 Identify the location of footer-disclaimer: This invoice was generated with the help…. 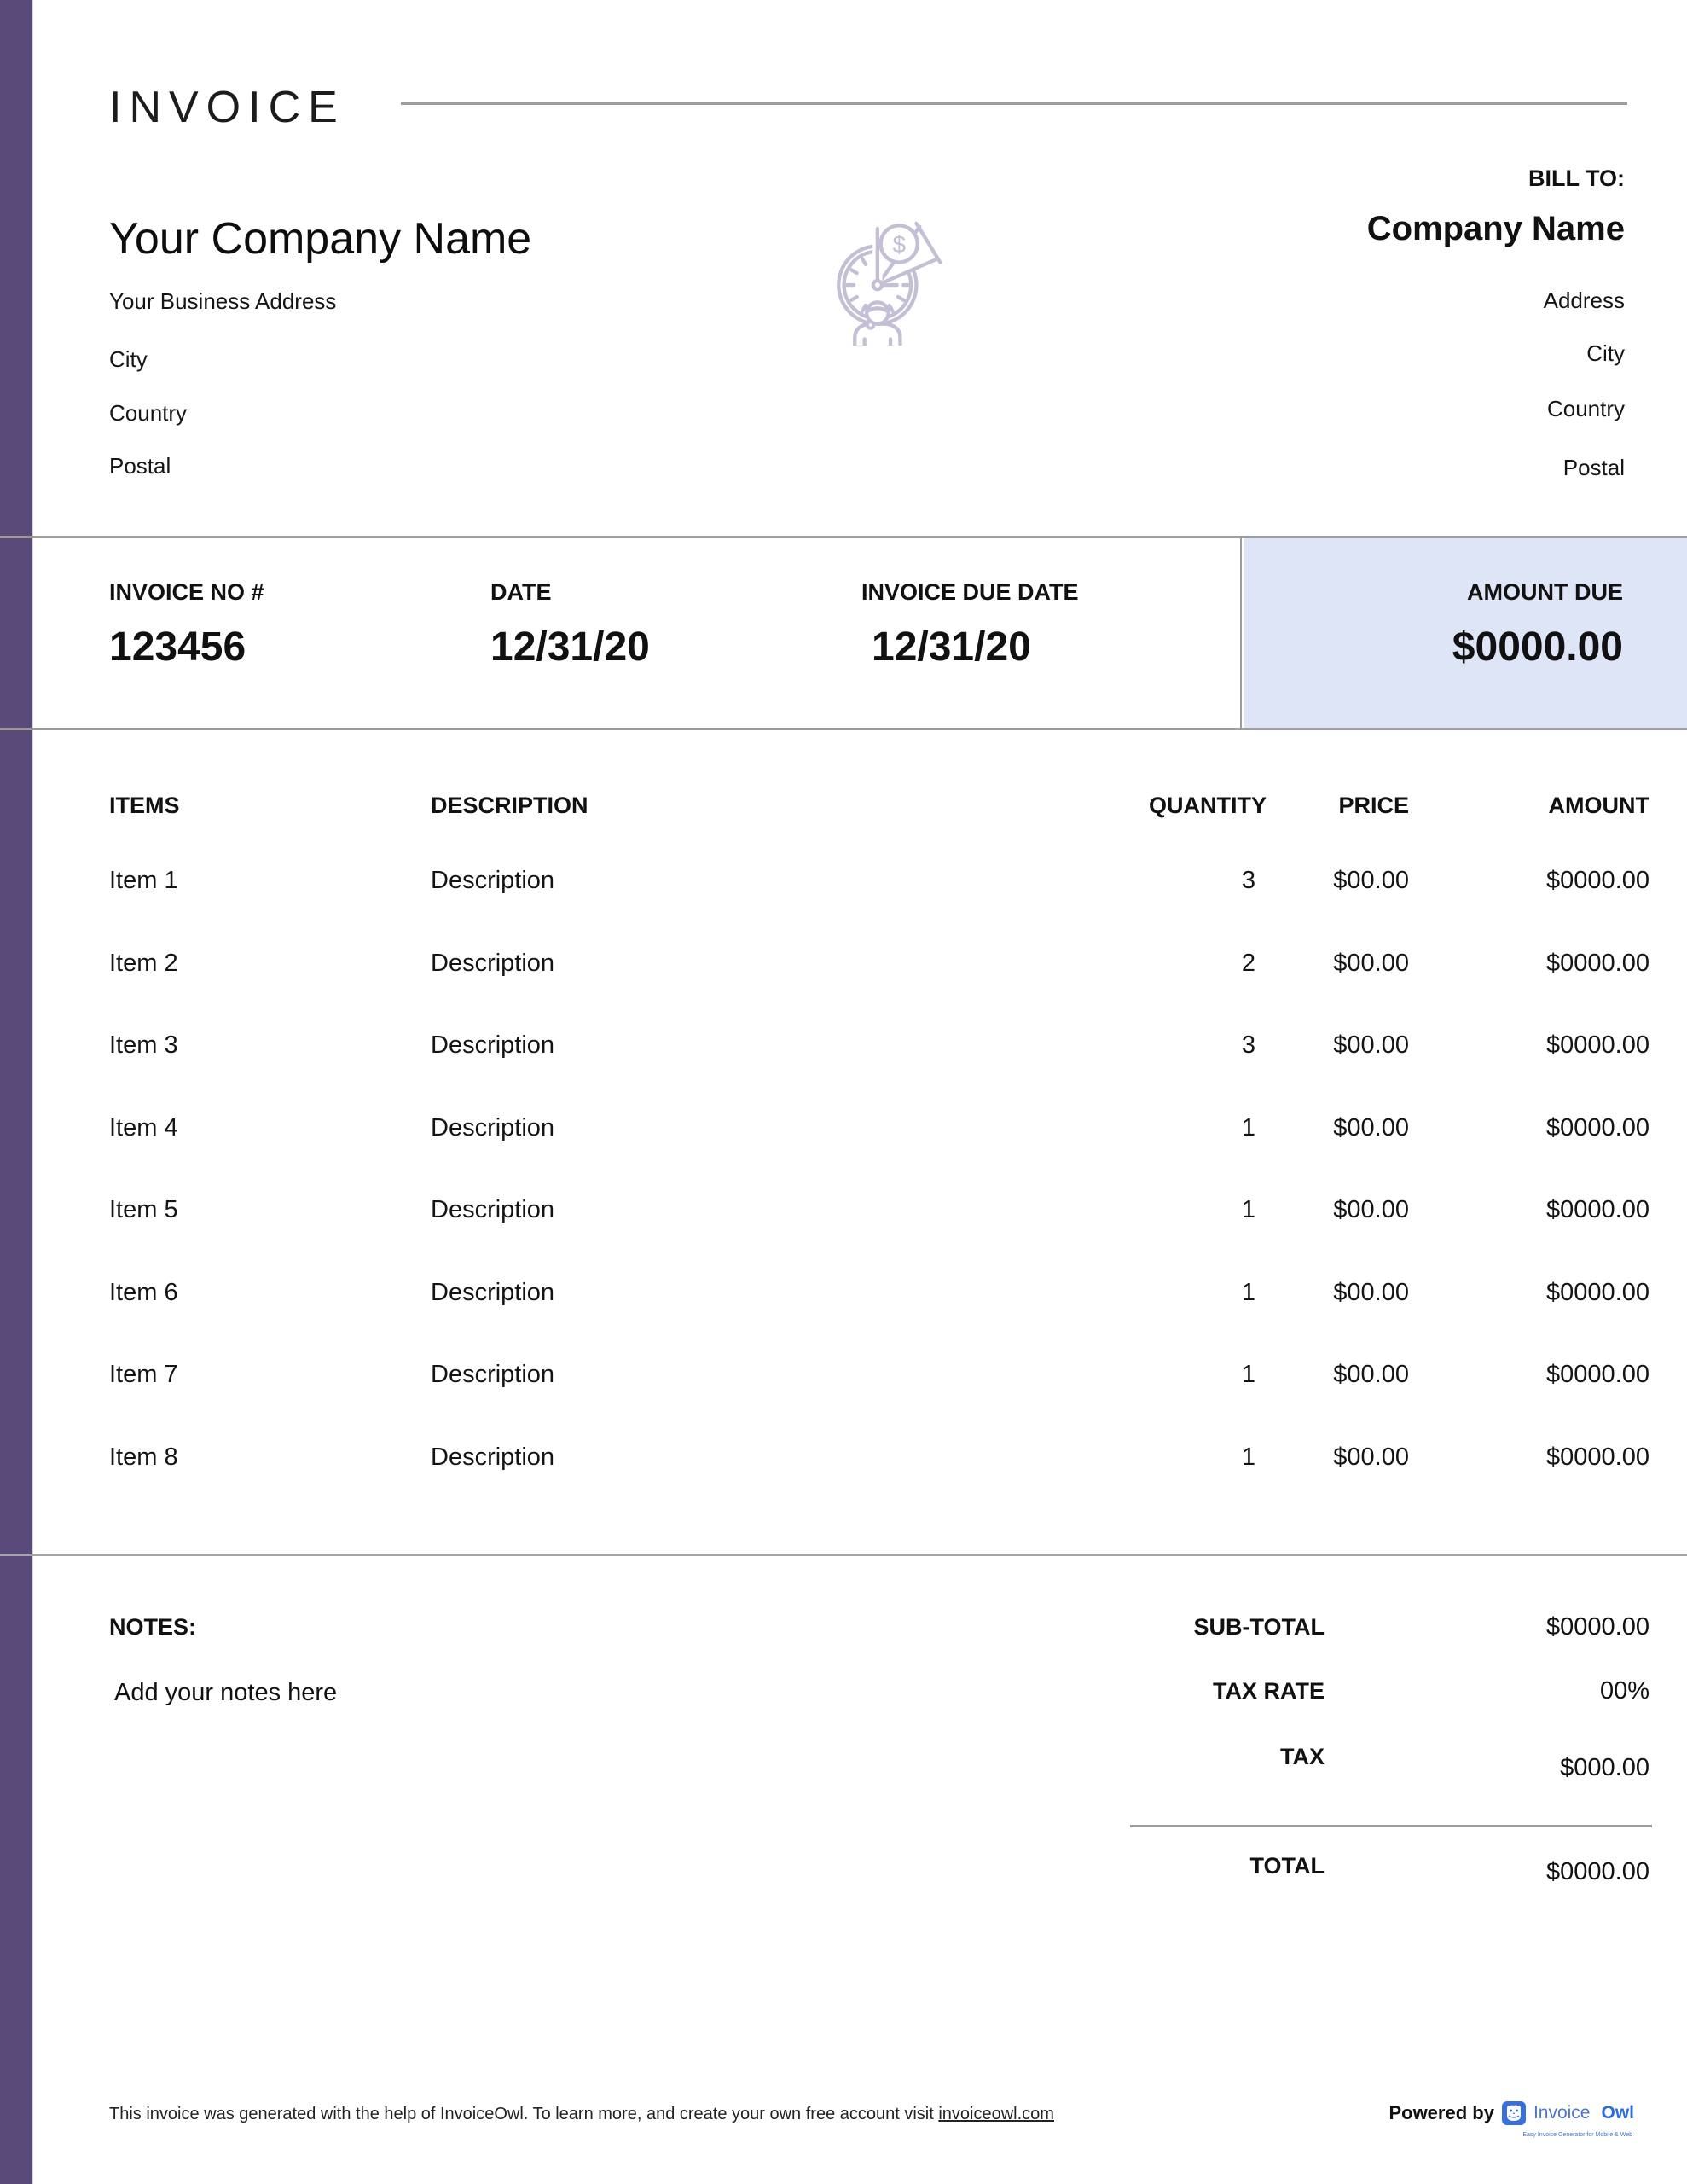
(582, 2114).